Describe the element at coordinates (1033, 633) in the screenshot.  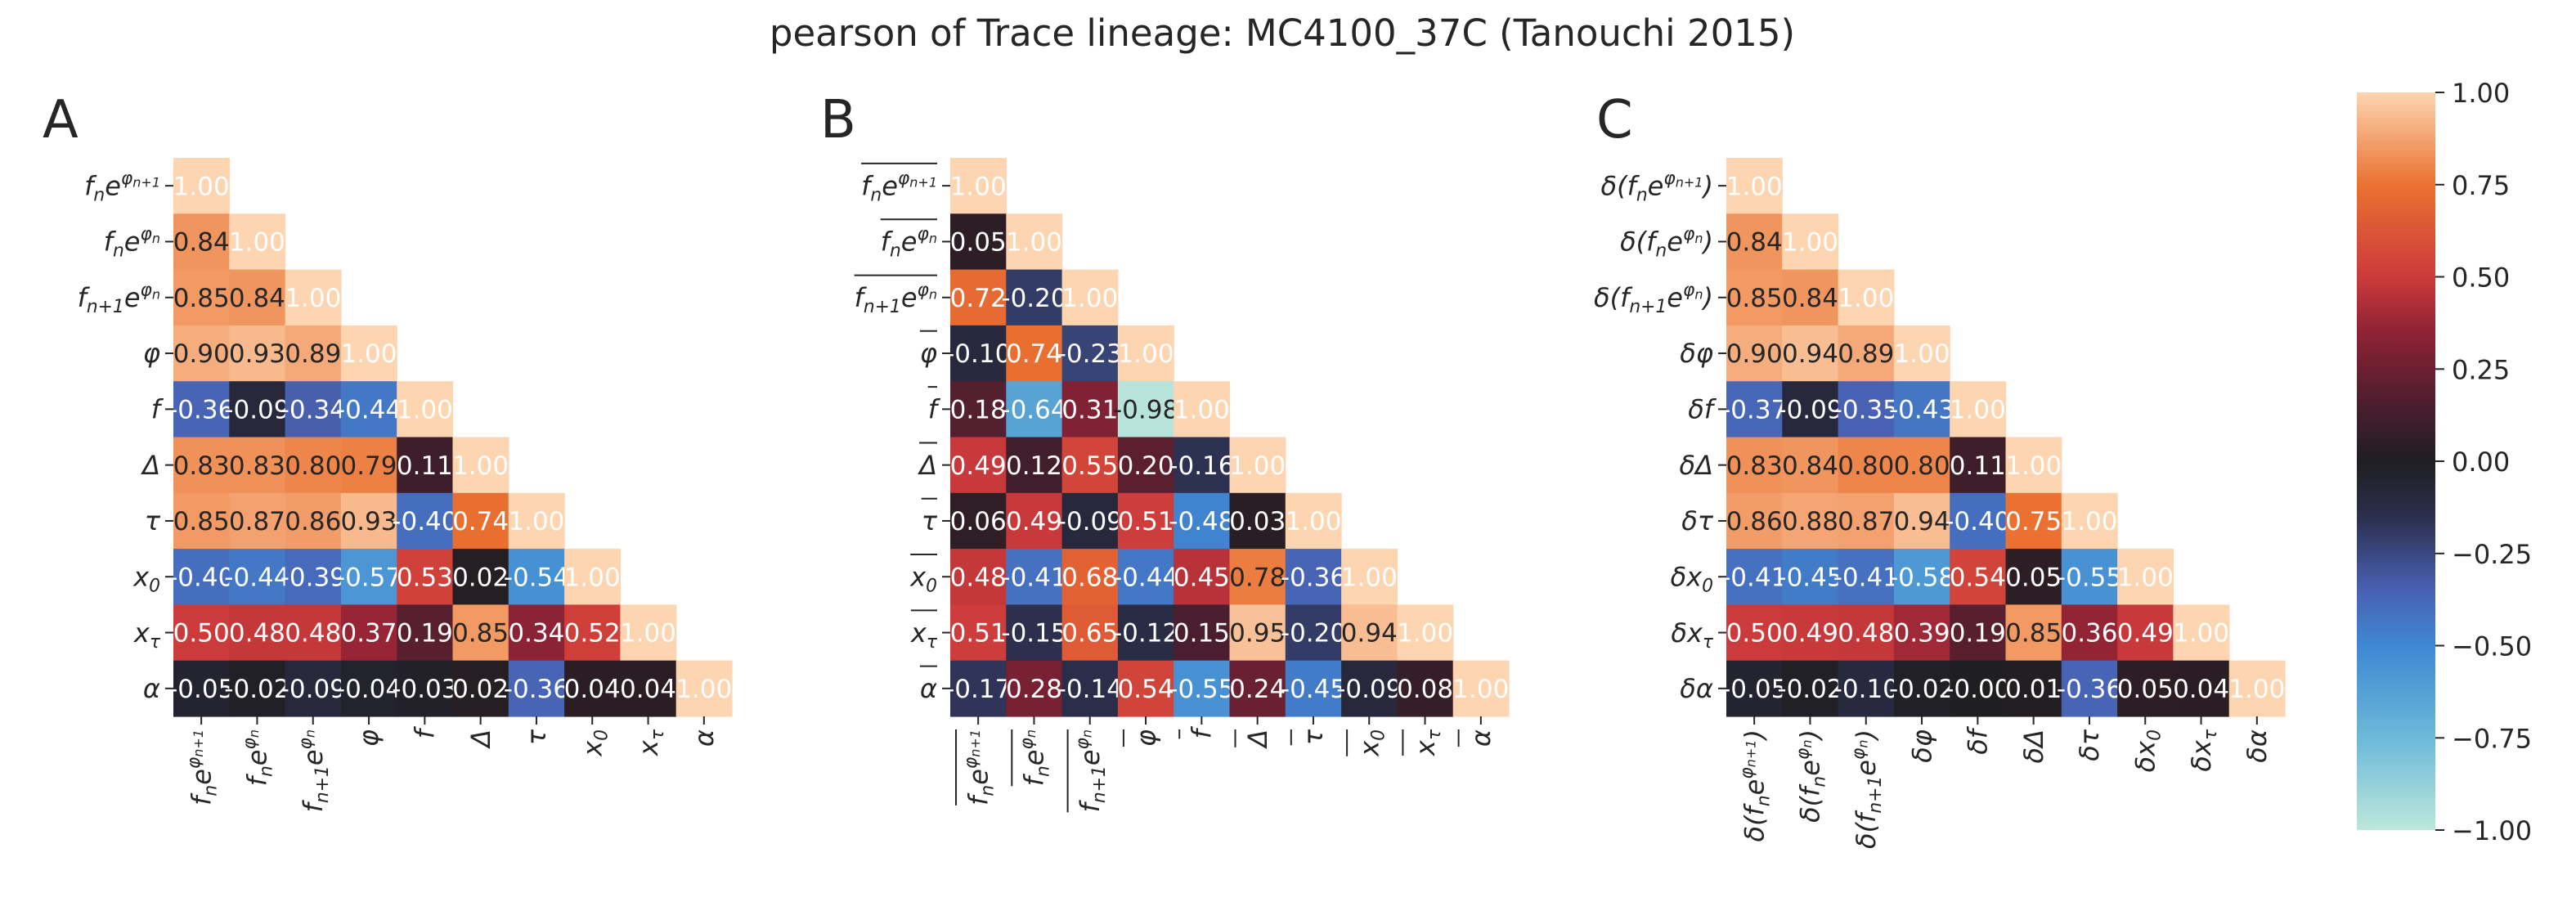
I see `cell-value-label: -0.15` at that location.